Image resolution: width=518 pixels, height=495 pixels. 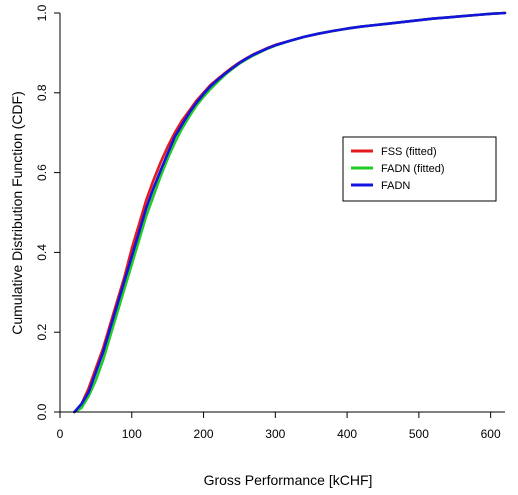 I want to click on legend-label: FADN (fitted), so click(x=413, y=169).